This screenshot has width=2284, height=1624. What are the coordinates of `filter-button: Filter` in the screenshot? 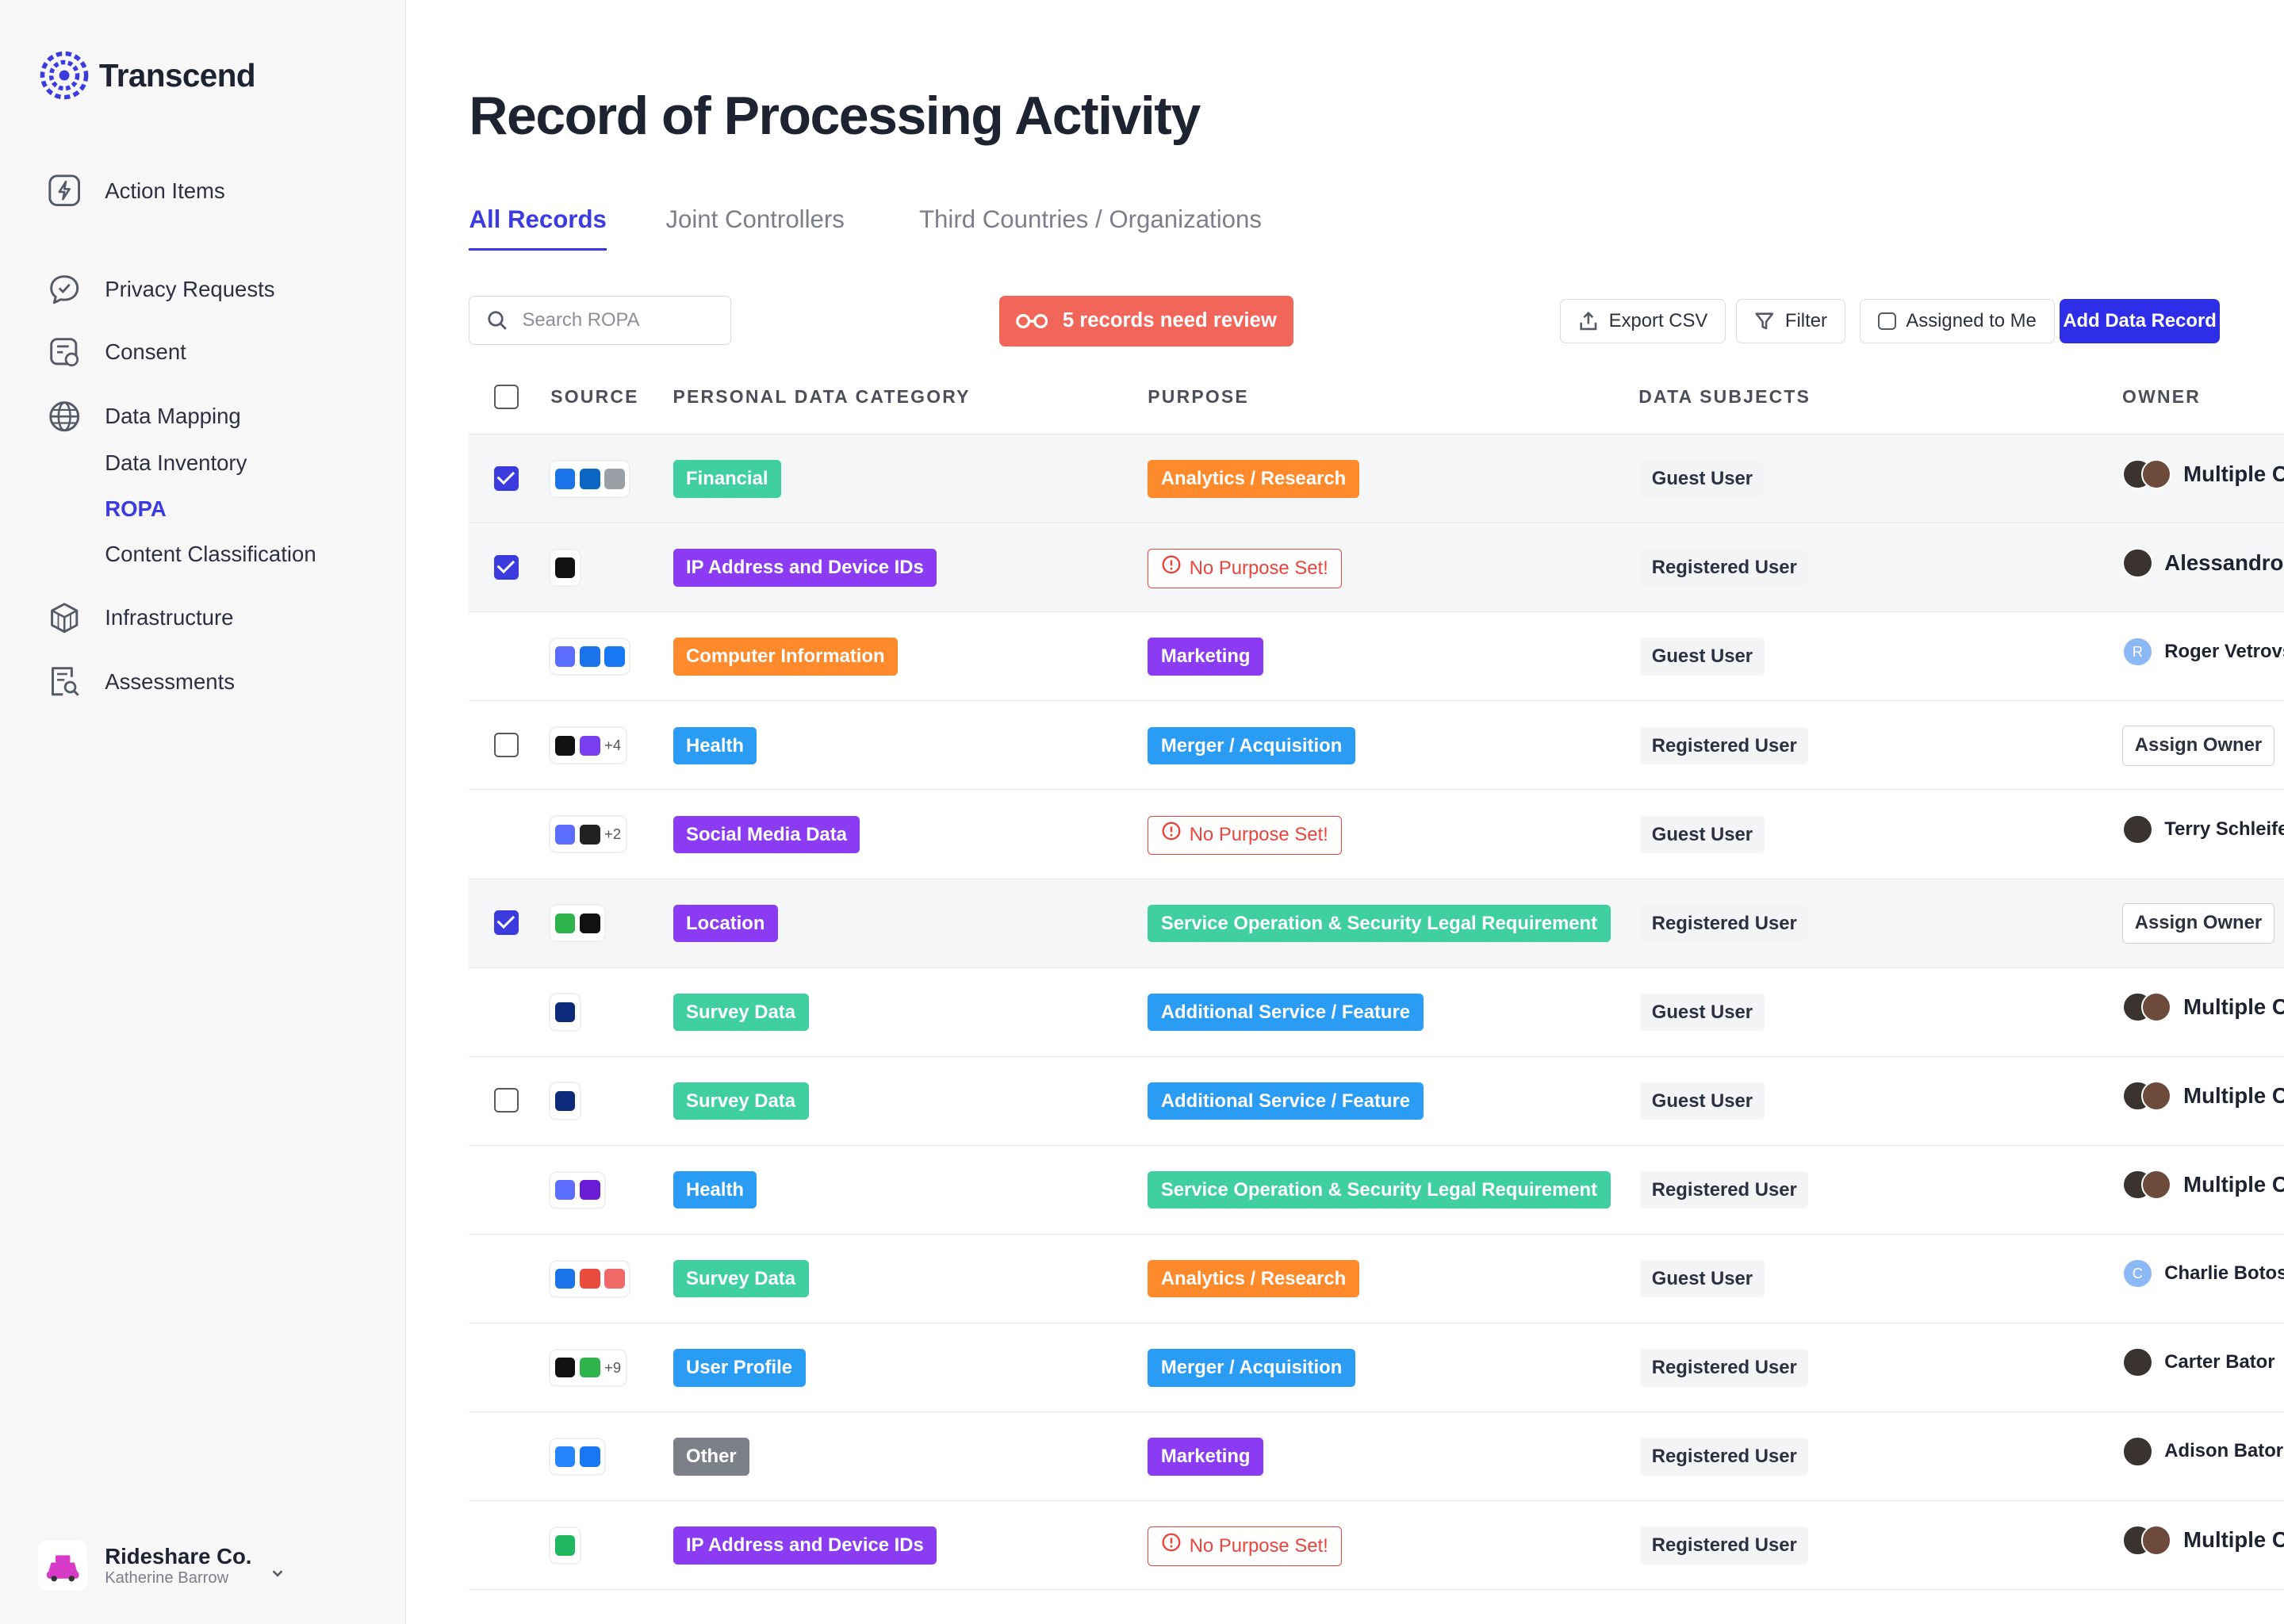 It's located at (1790, 321).